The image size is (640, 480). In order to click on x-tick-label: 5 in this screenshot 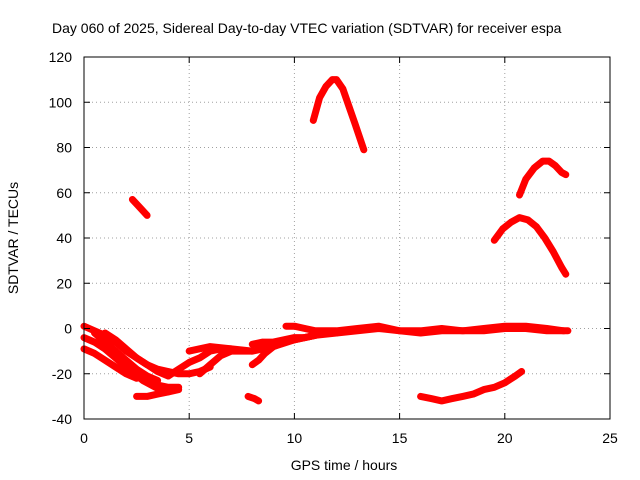, I will do `click(189, 438)`.